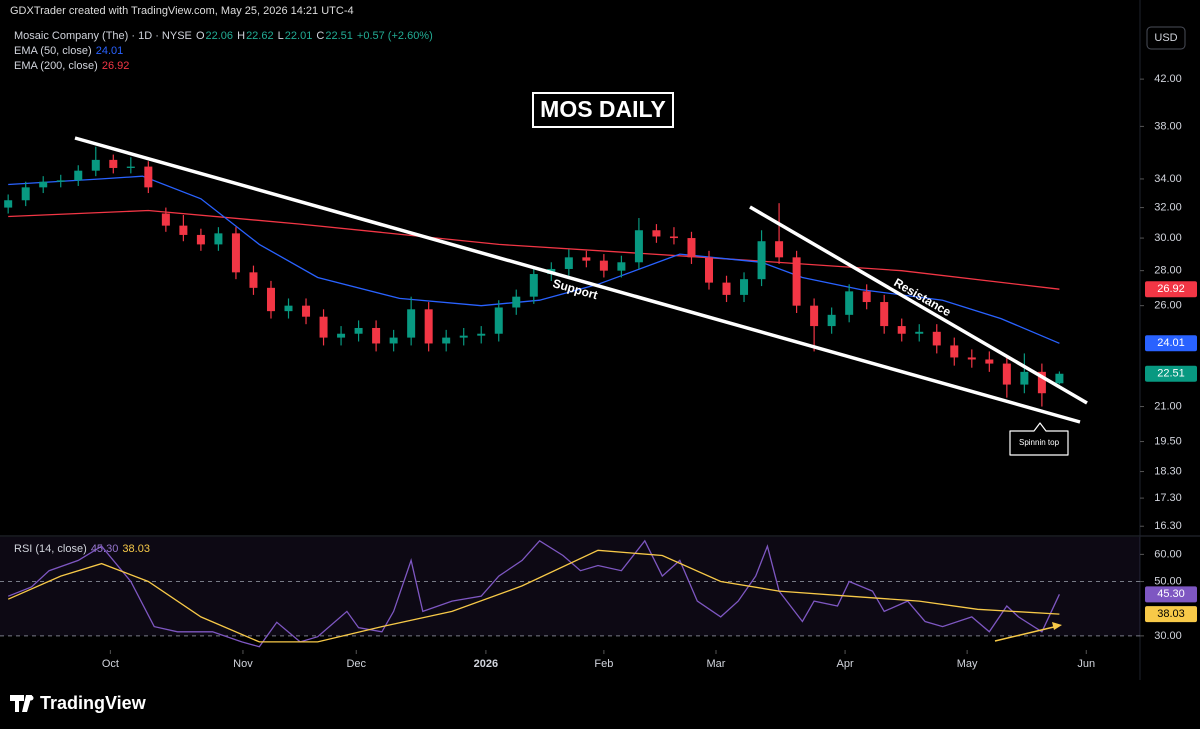 The width and height of the screenshot is (1200, 729). Describe the element at coordinates (298, 36) in the screenshot. I see `low-value: 22.01` at that location.